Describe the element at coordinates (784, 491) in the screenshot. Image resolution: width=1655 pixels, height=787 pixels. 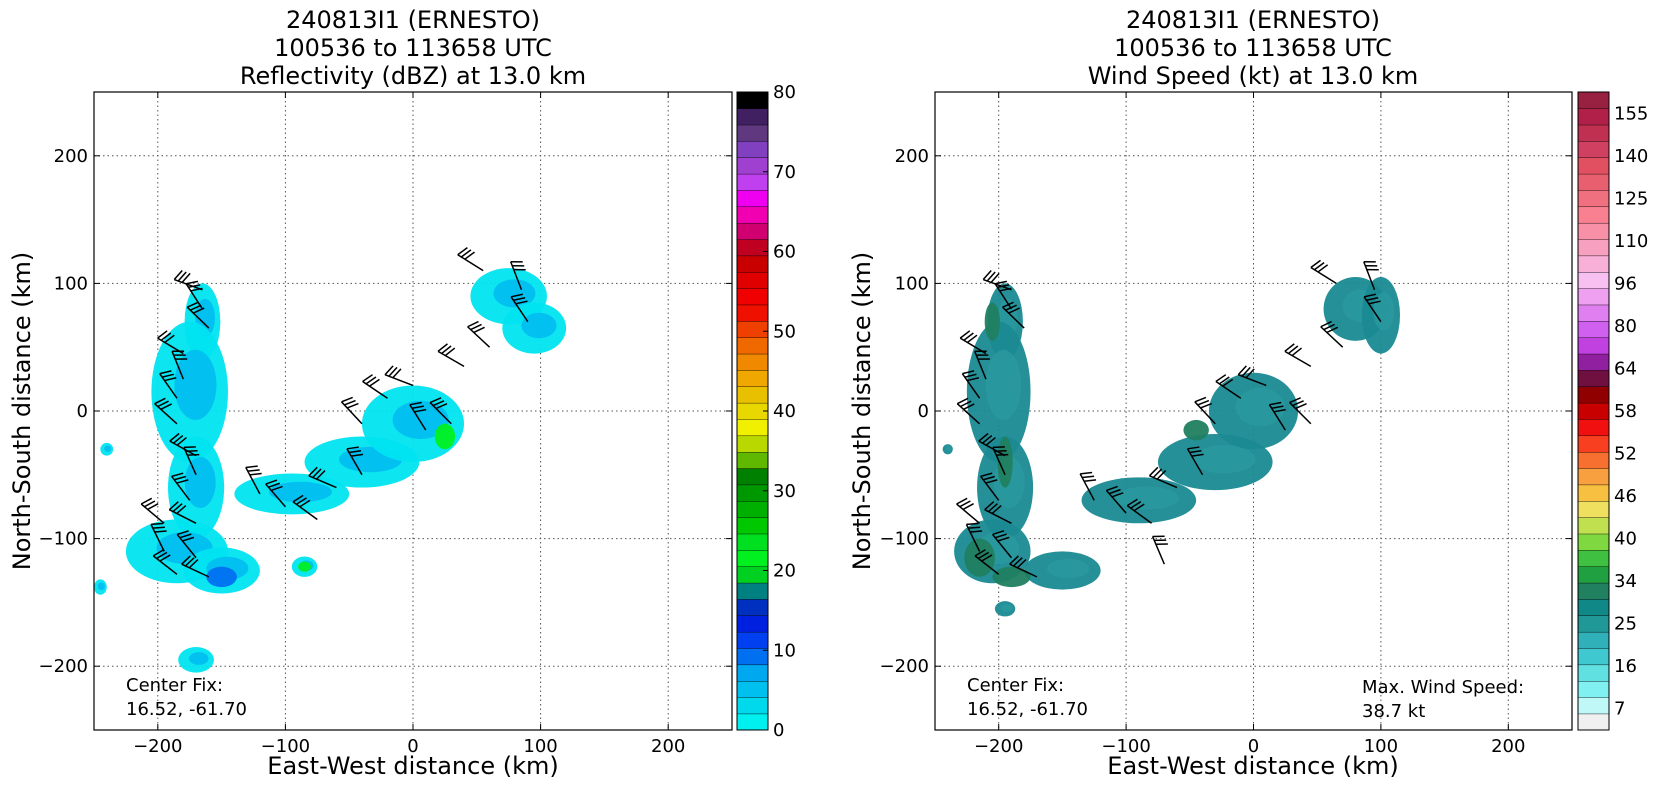
I see `reflectivity-colorbar-label-3: 30` at that location.